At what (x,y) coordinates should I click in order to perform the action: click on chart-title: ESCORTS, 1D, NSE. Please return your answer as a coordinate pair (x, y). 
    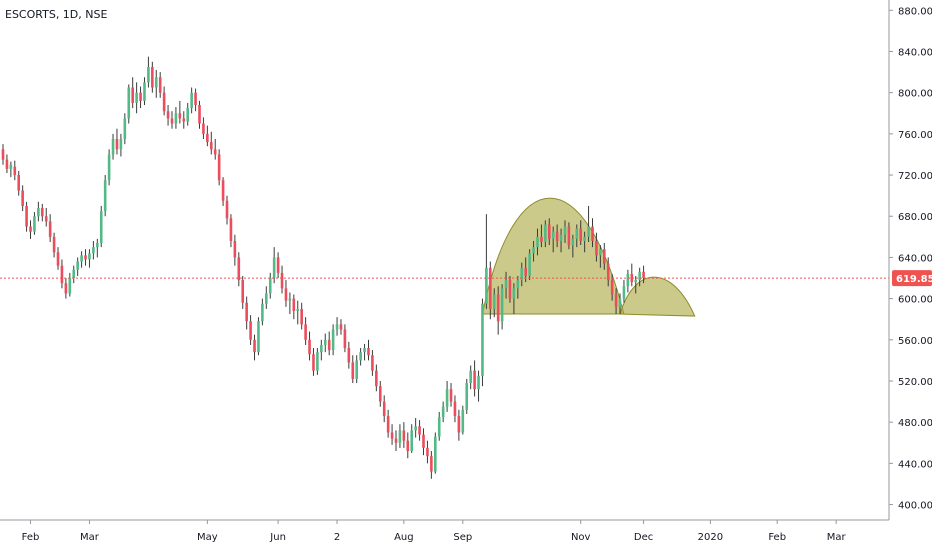
    Looking at the image, I should click on (56, 14).